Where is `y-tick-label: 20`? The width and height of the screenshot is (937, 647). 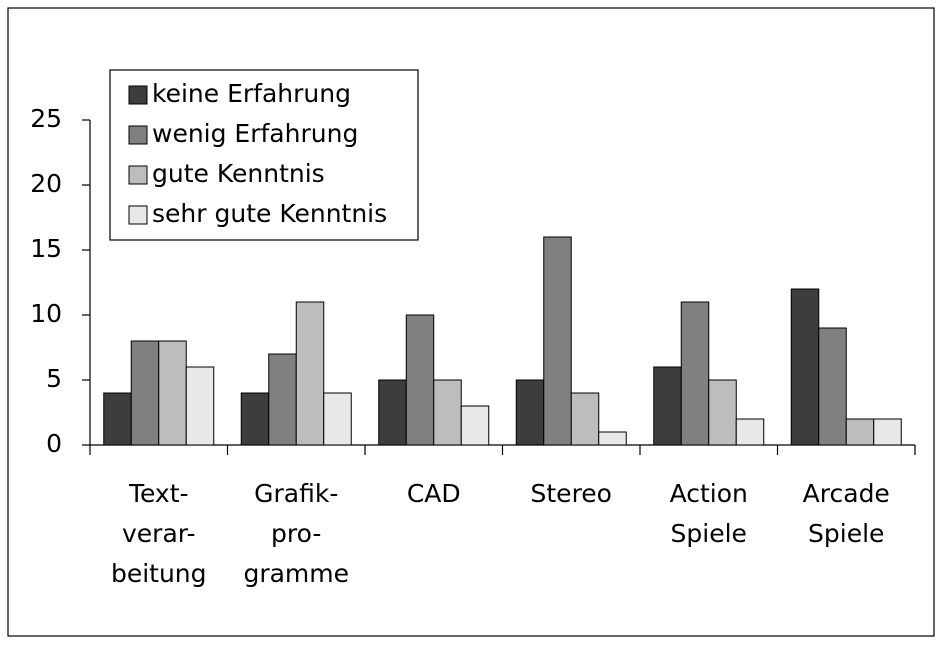
y-tick-label: 20 is located at coordinates (46, 183).